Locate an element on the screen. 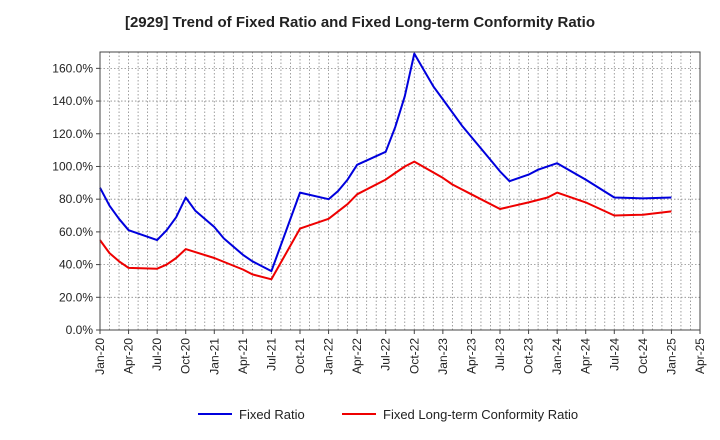  x-tick-label: Oct-20 is located at coordinates (186, 356).